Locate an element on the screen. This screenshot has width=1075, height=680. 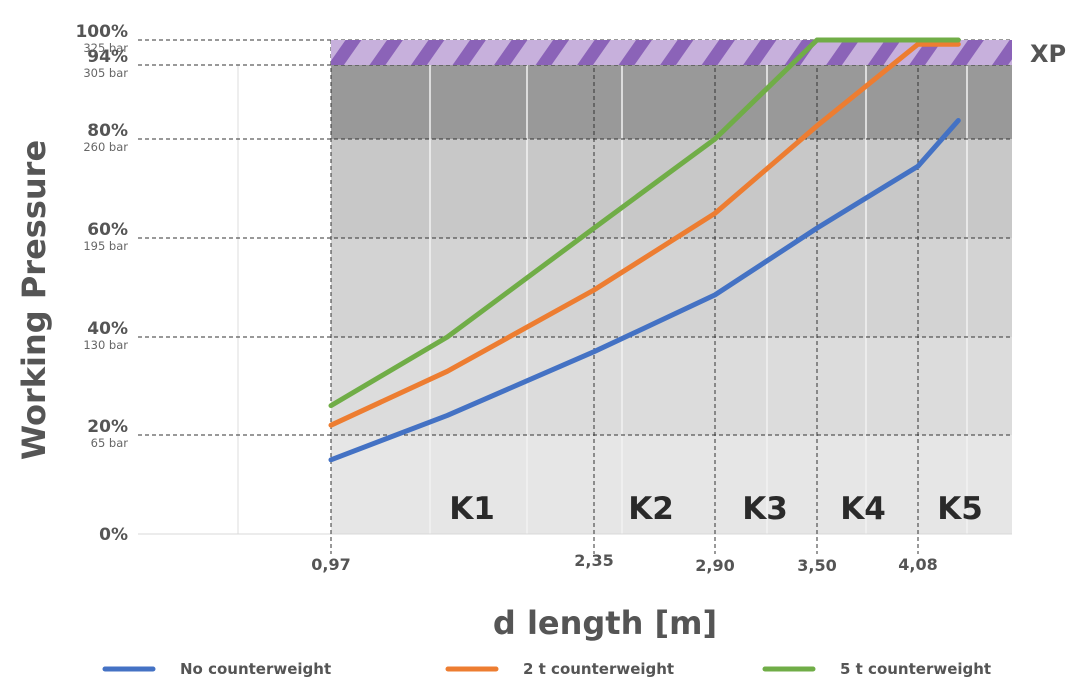
x-tick-label-2,90: 2,90 is located at coordinates (714, 565).